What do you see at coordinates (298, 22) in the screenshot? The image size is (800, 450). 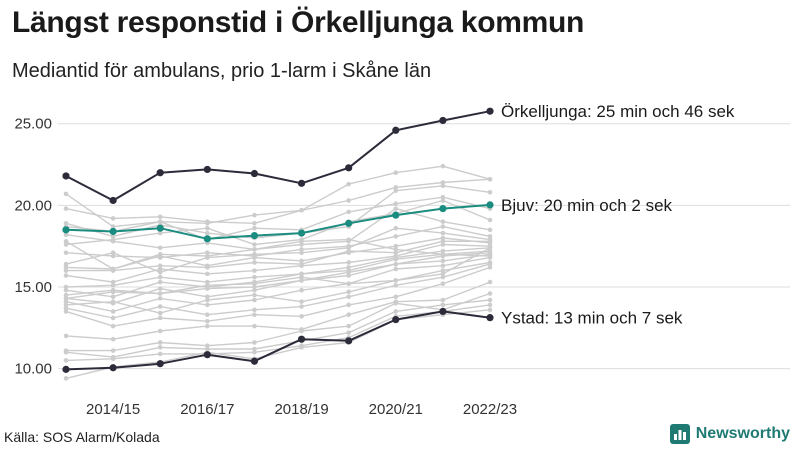 I see `chart-title: Längst responstid i Örkelljunga kommun` at bounding box center [298, 22].